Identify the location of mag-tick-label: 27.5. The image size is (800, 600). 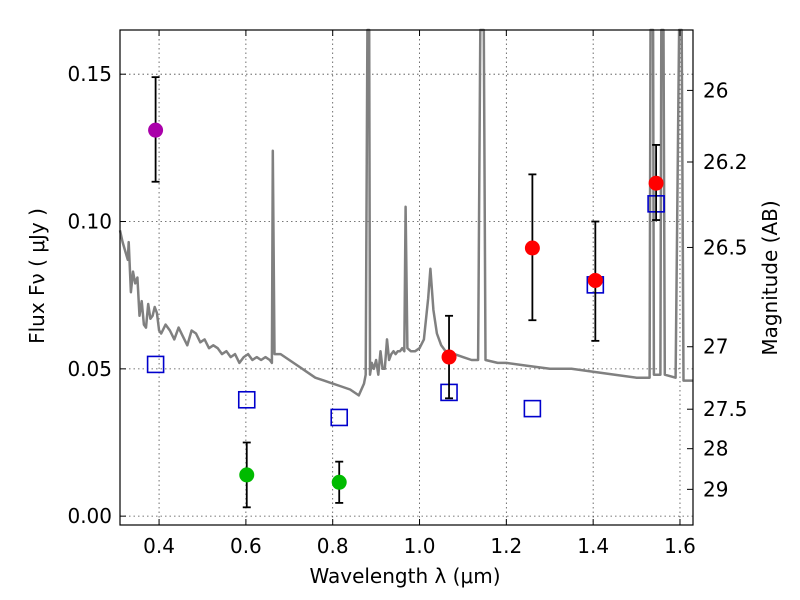
(725, 409).